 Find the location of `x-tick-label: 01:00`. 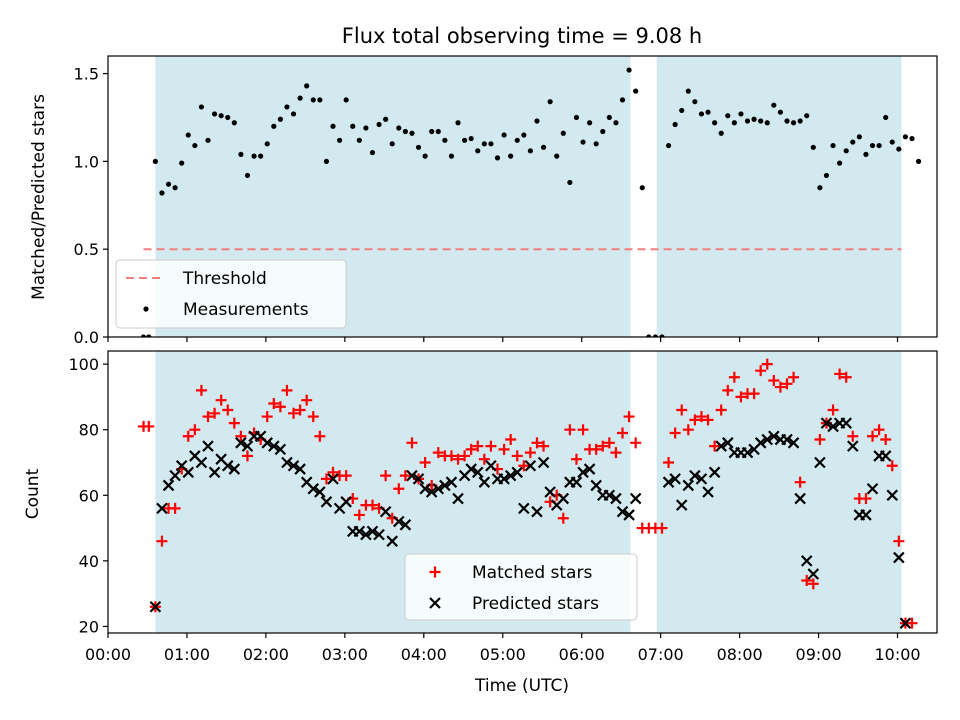

x-tick-label: 01:00 is located at coordinates (187, 654).